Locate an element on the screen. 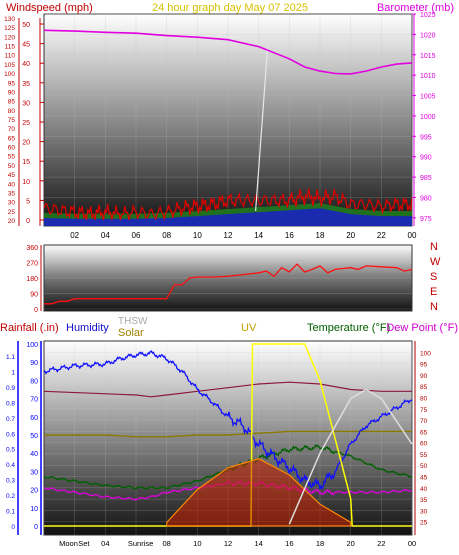  windspeed-inner-tick: 5 is located at coordinates (28, 201).